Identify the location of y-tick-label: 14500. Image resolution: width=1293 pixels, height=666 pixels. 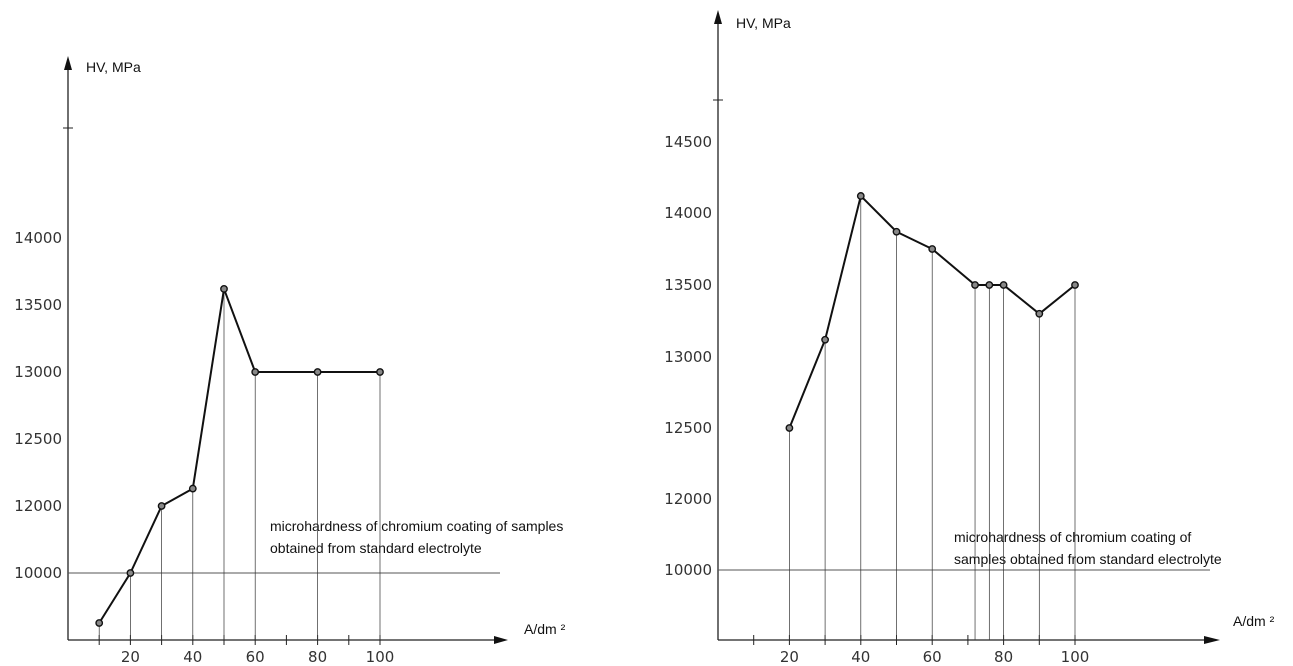
(688, 142).